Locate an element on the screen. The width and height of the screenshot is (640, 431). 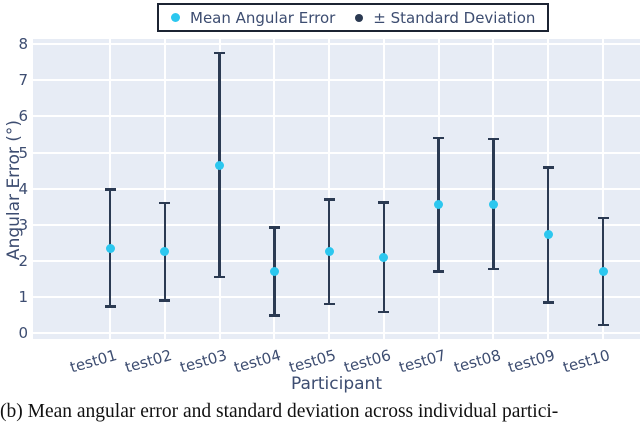
x-tick-label: test03 is located at coordinates (203, 361).